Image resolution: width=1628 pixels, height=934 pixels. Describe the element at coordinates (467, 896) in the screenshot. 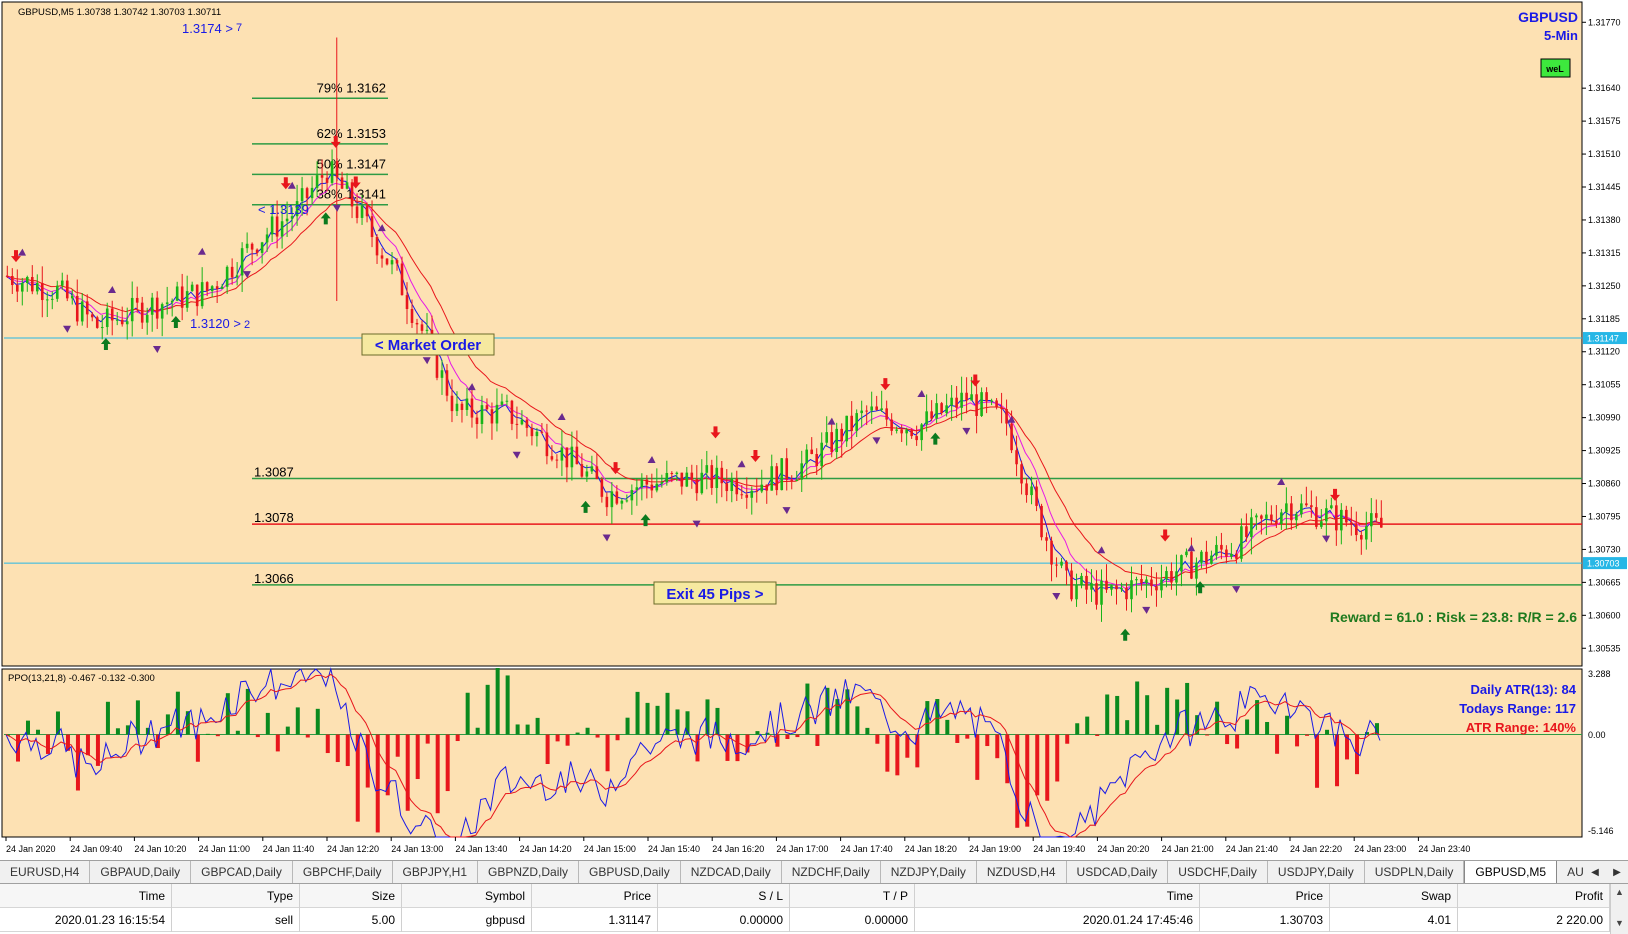

I see `terminal-column-header: Symbol` at that location.